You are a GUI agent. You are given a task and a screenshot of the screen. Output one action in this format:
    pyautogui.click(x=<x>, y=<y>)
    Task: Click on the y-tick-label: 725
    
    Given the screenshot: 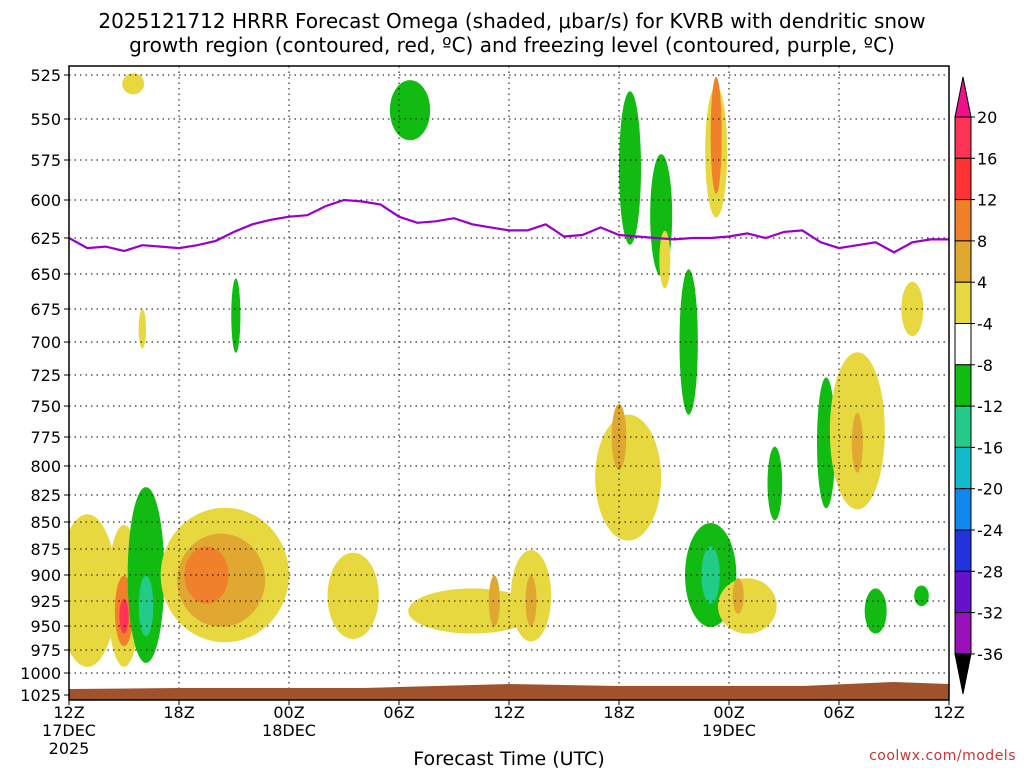 What is the action you would take?
    pyautogui.click(x=45, y=375)
    